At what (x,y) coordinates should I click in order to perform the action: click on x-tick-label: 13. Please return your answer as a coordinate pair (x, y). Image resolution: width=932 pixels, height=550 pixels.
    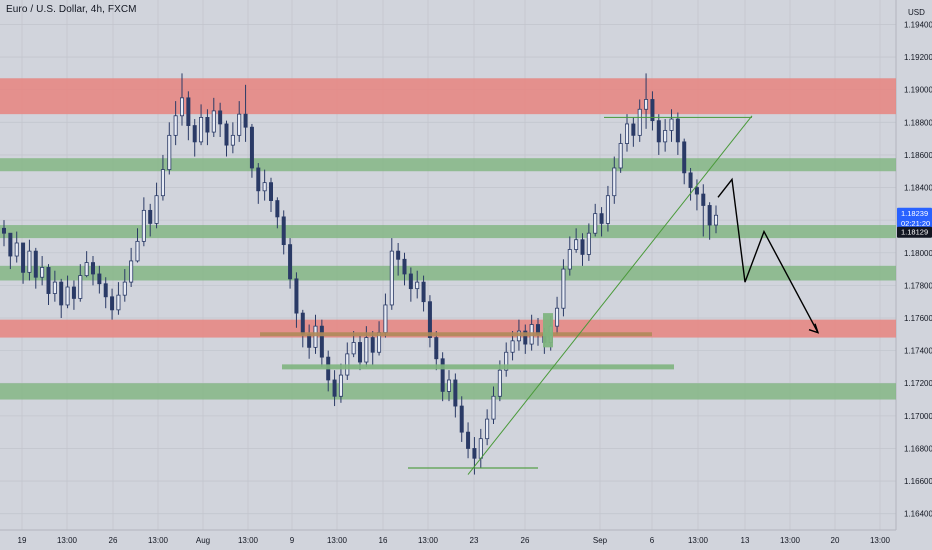
    Looking at the image, I should click on (745, 540).